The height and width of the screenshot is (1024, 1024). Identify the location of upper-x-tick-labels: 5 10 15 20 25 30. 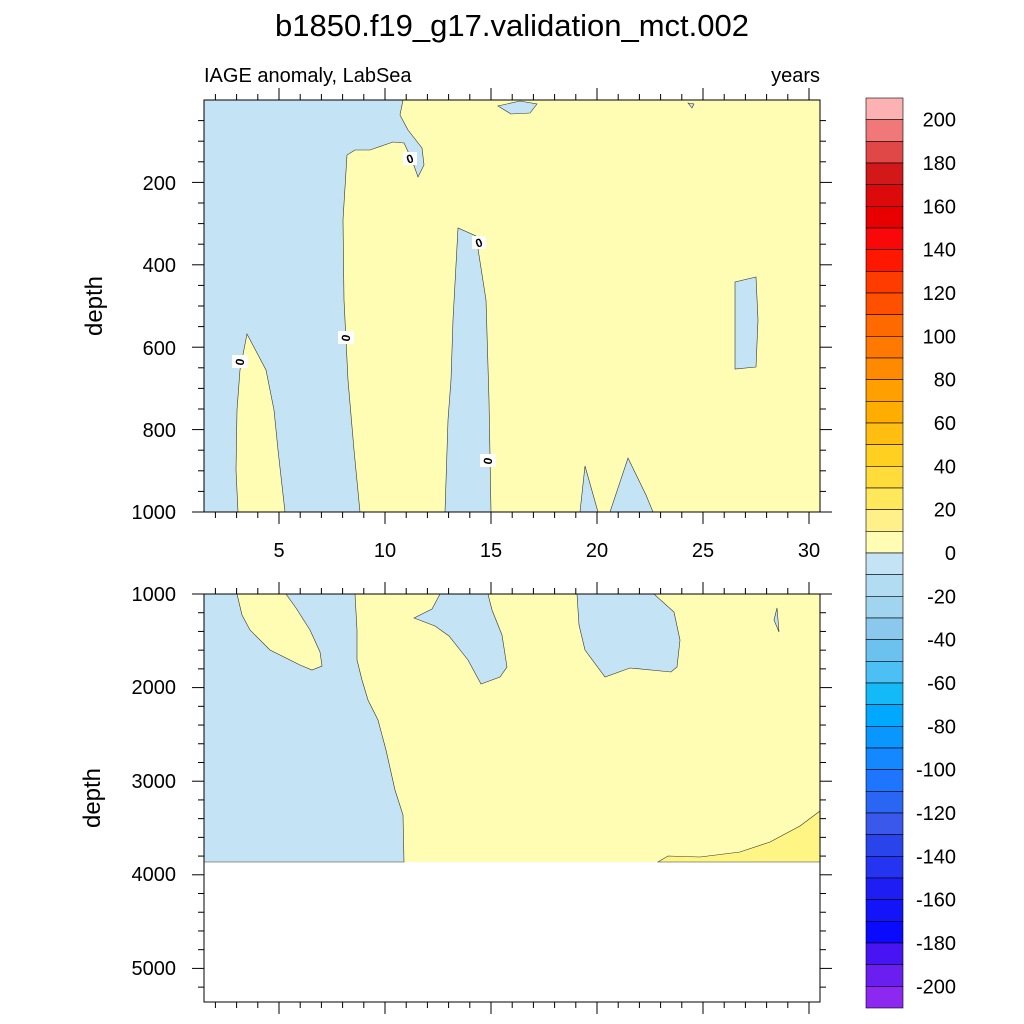
(546, 551).